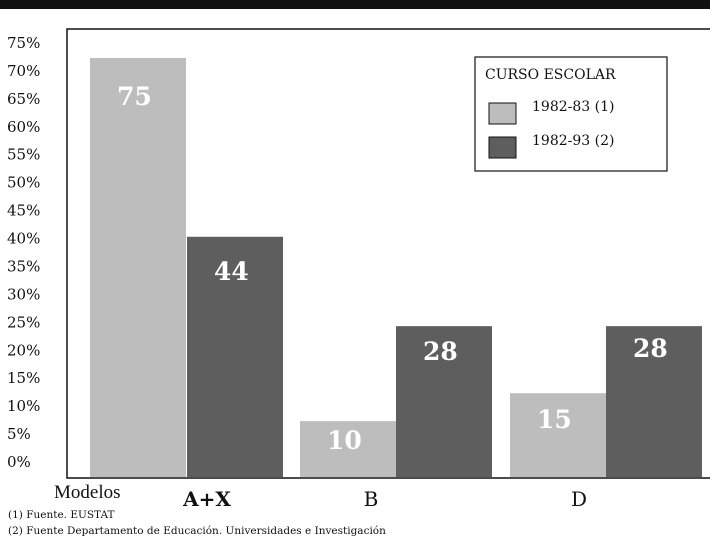  I want to click on x-axis: A+X B D, so click(384, 499).